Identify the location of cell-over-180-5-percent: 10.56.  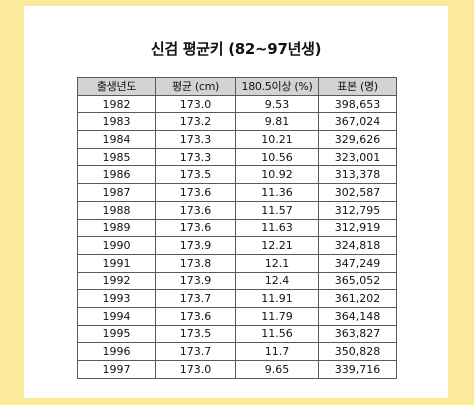
(277, 157).